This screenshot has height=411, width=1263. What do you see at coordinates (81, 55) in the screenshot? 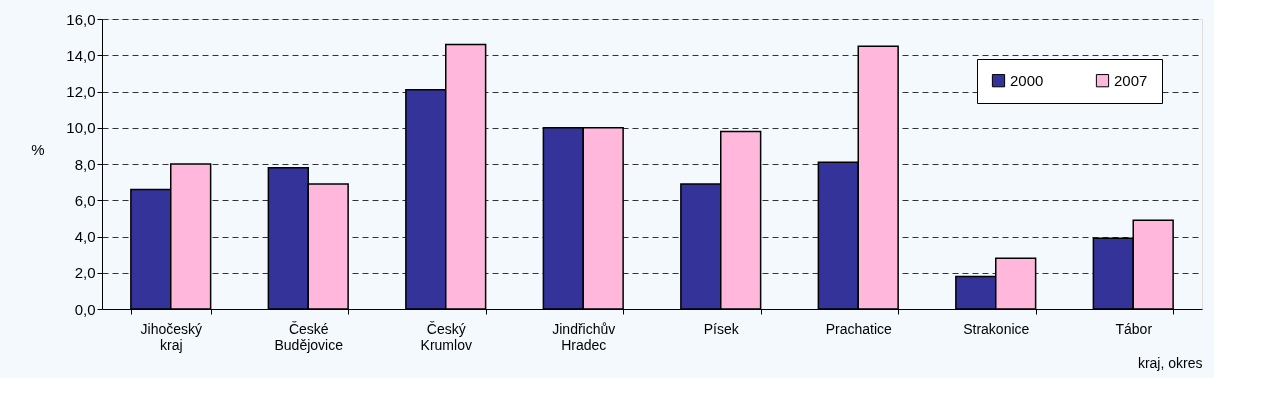
I see `y-tick-label: 14,0` at bounding box center [81, 55].